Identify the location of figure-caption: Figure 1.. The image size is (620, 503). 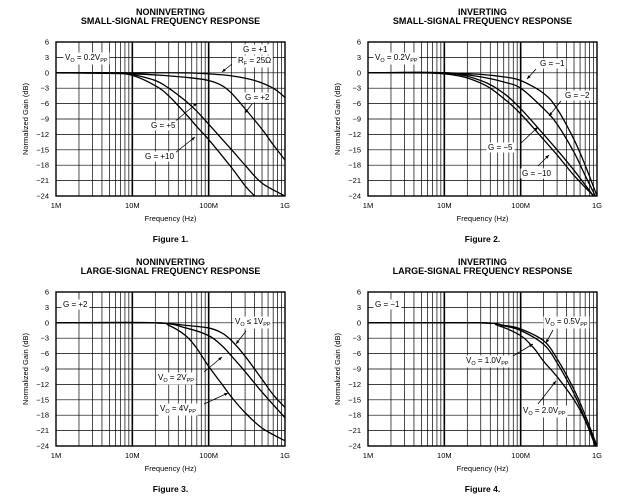
(170, 239).